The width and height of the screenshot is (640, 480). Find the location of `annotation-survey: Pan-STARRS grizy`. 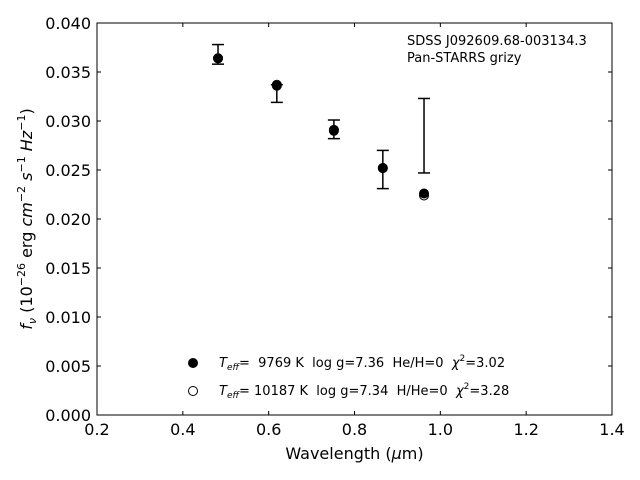

annotation-survey: Pan-STARRS grizy is located at coordinates (464, 58).